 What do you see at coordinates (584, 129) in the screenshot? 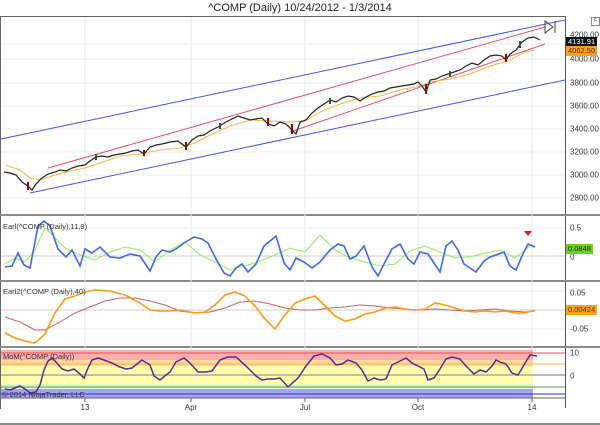
I see `y-tick-label: 3400.00` at bounding box center [584, 129].